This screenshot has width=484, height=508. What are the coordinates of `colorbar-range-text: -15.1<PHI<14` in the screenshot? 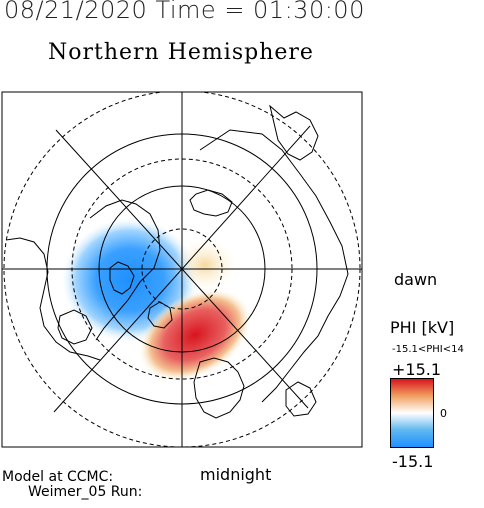 It's located at (428, 349).